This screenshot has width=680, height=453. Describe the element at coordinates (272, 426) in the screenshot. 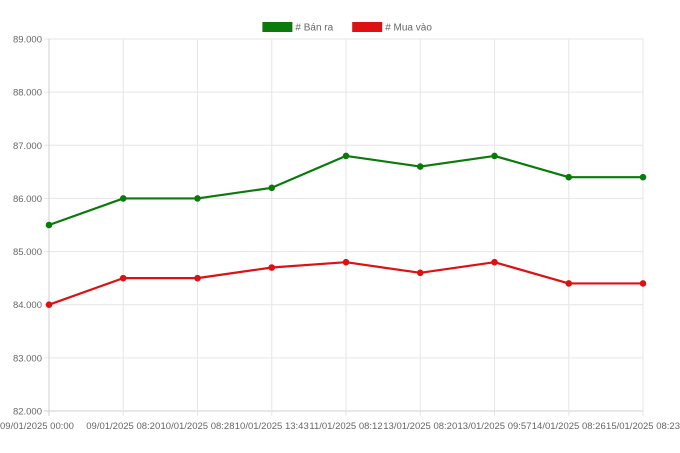

I see `x-tick-label: 10/01/2025 13:43` at that location.